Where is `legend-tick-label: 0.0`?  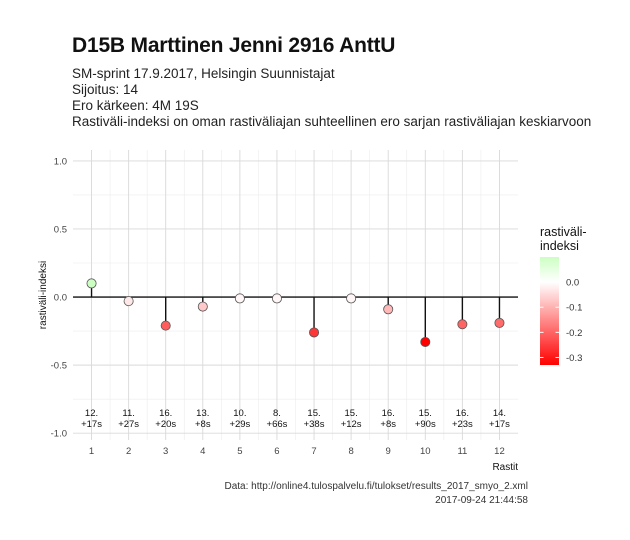 legend-tick-label: 0.0 is located at coordinates (572, 283).